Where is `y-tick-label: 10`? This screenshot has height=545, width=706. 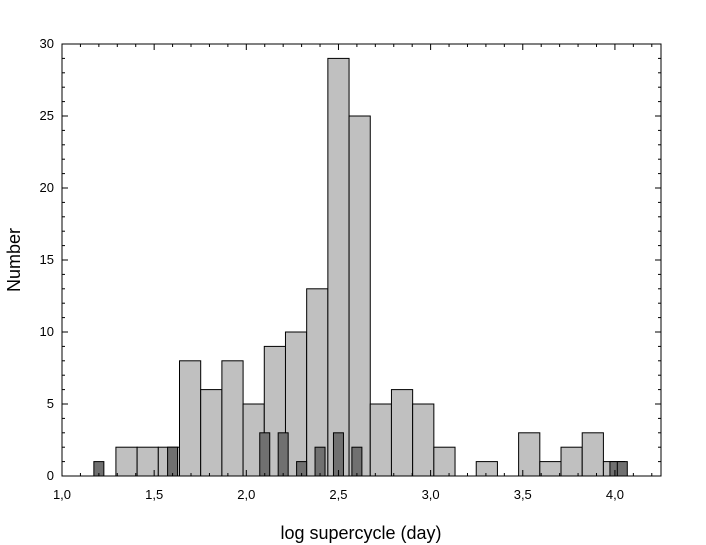
y-tick-label: 10 is located at coordinates (47, 331).